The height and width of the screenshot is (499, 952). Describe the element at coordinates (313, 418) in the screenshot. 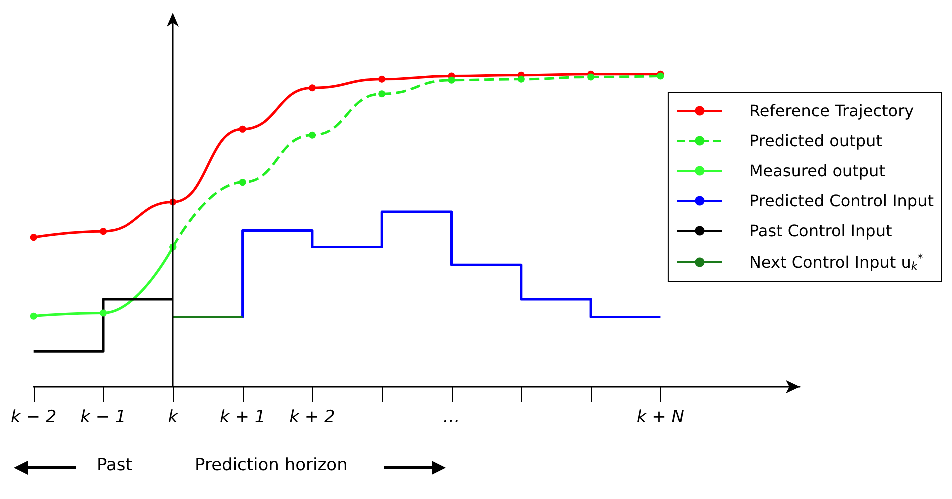

I see `x-tick-label: k + 2` at that location.